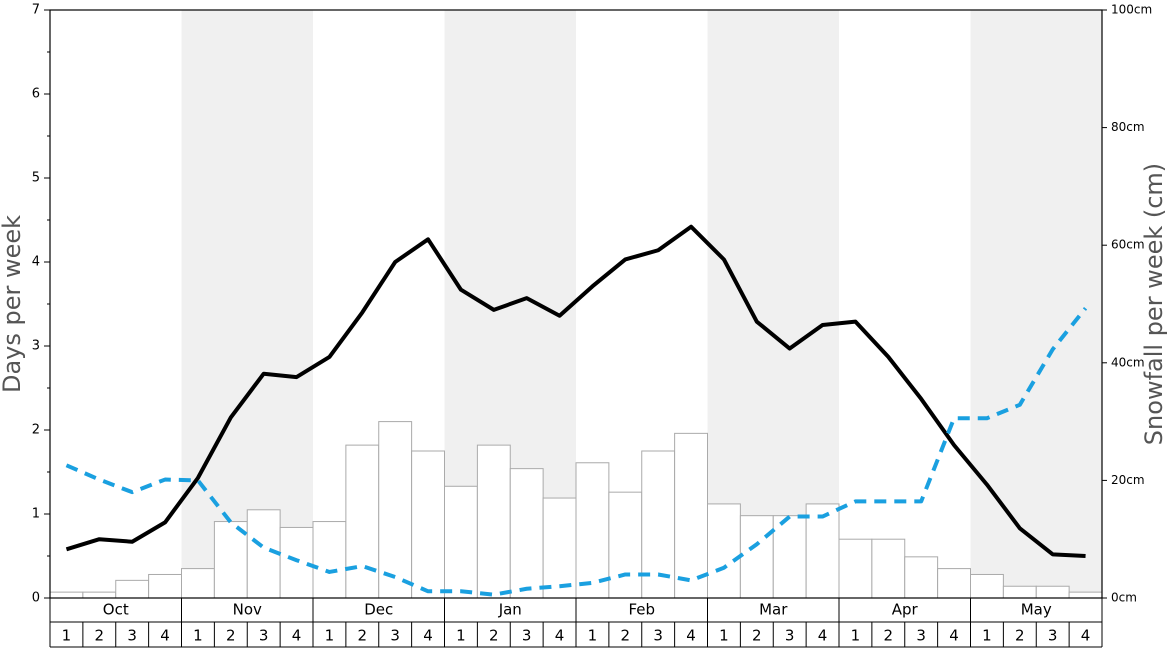 The width and height of the screenshot is (1168, 648). What do you see at coordinates (1128, 480) in the screenshot?
I see `y2-tick-label: 20cm` at bounding box center [1128, 480].